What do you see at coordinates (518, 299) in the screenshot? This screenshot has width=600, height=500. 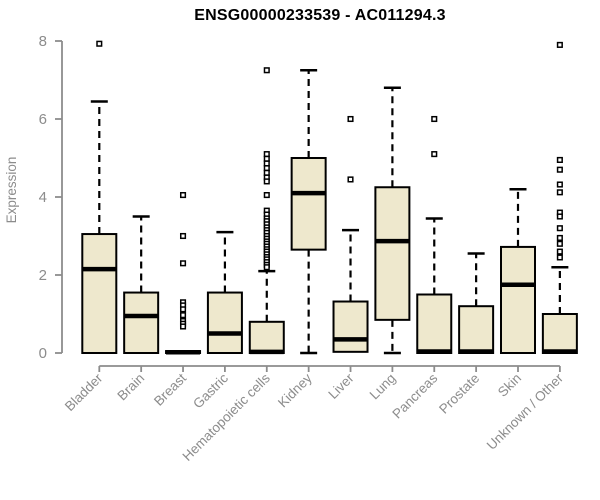 I see `box-skin` at bounding box center [518, 299].